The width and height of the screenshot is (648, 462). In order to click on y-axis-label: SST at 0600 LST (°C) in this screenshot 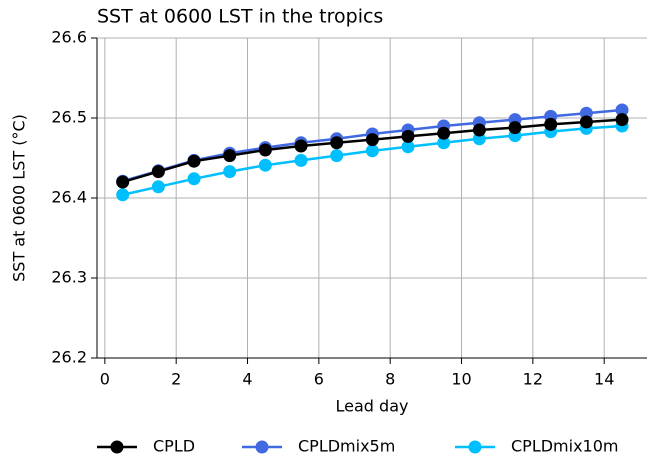, I will do `click(19, 198)`.